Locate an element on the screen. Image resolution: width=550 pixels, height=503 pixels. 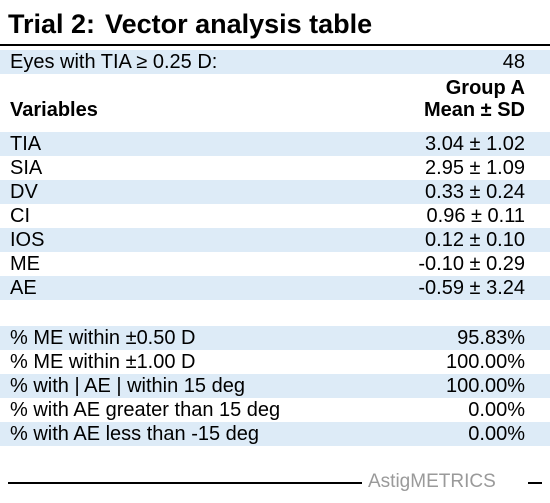
variable-label: DV is located at coordinates (24, 192).